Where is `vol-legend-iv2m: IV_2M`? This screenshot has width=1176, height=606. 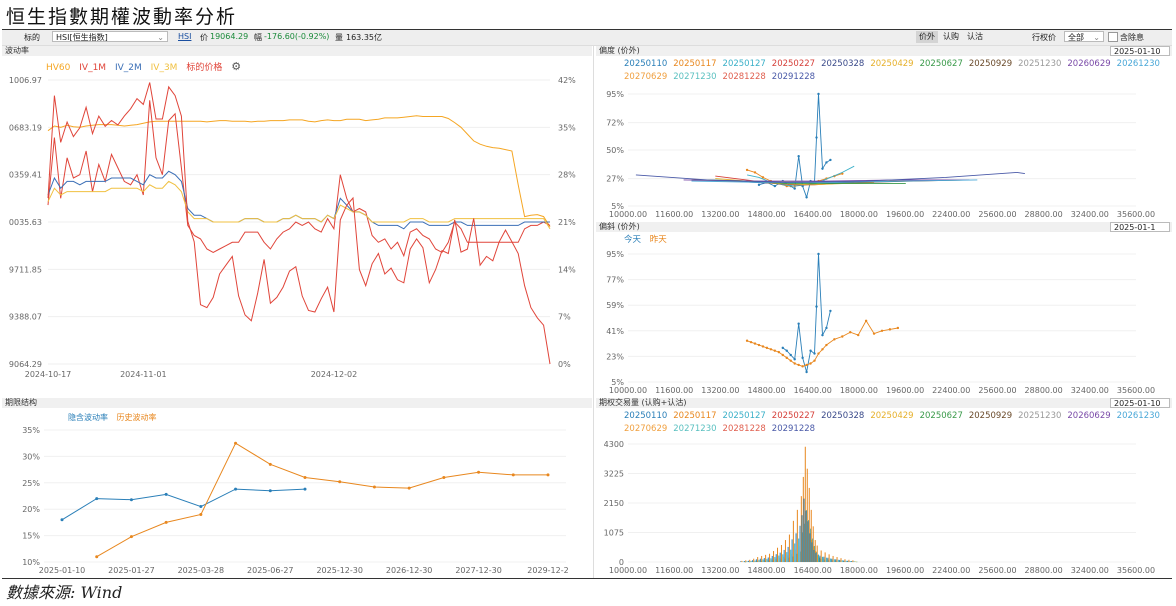 vol-legend-iv2m: IV_2M is located at coordinates (128, 68).